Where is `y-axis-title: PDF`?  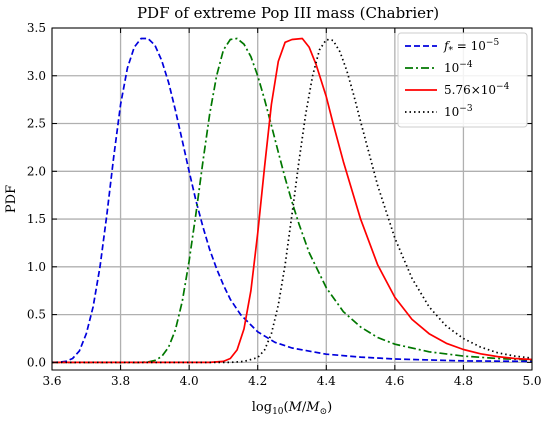
y-axis-title: PDF is located at coordinates (11, 199).